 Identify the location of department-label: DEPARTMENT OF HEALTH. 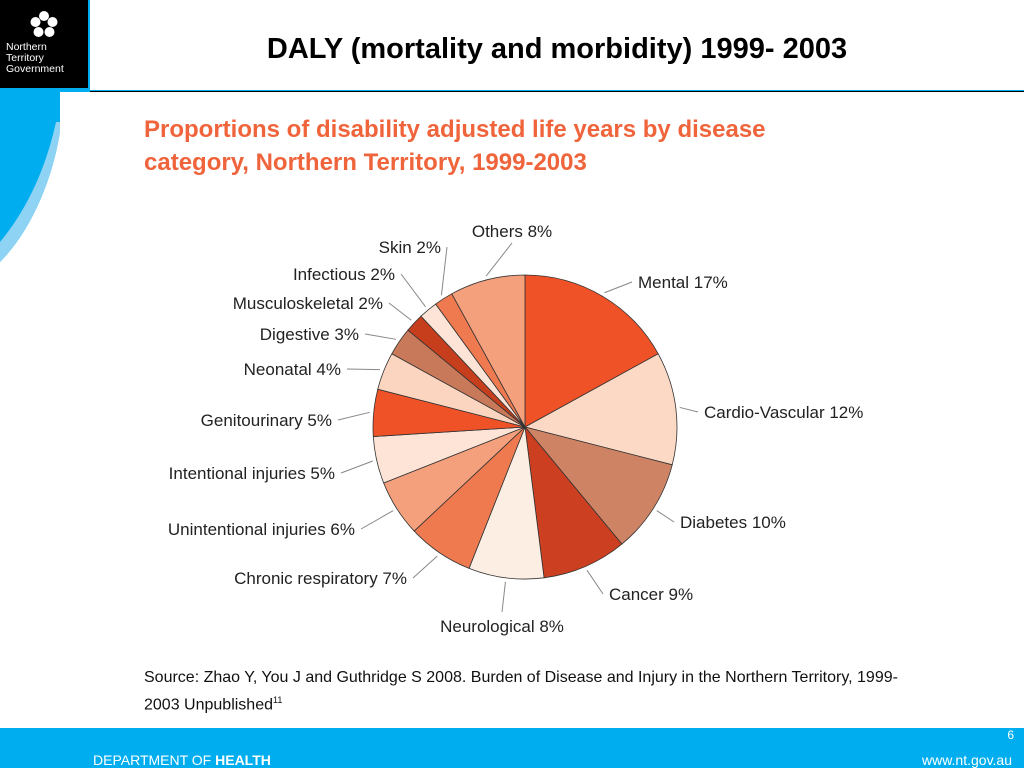
(182, 760).